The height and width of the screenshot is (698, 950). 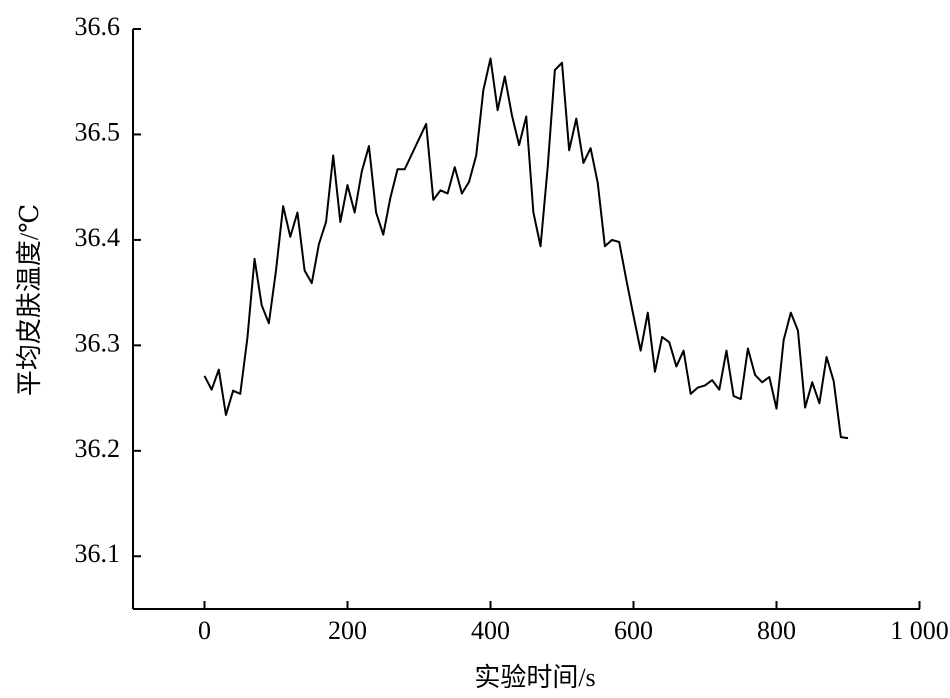 I want to click on y-tick-label: 36.1, so click(x=98, y=553).